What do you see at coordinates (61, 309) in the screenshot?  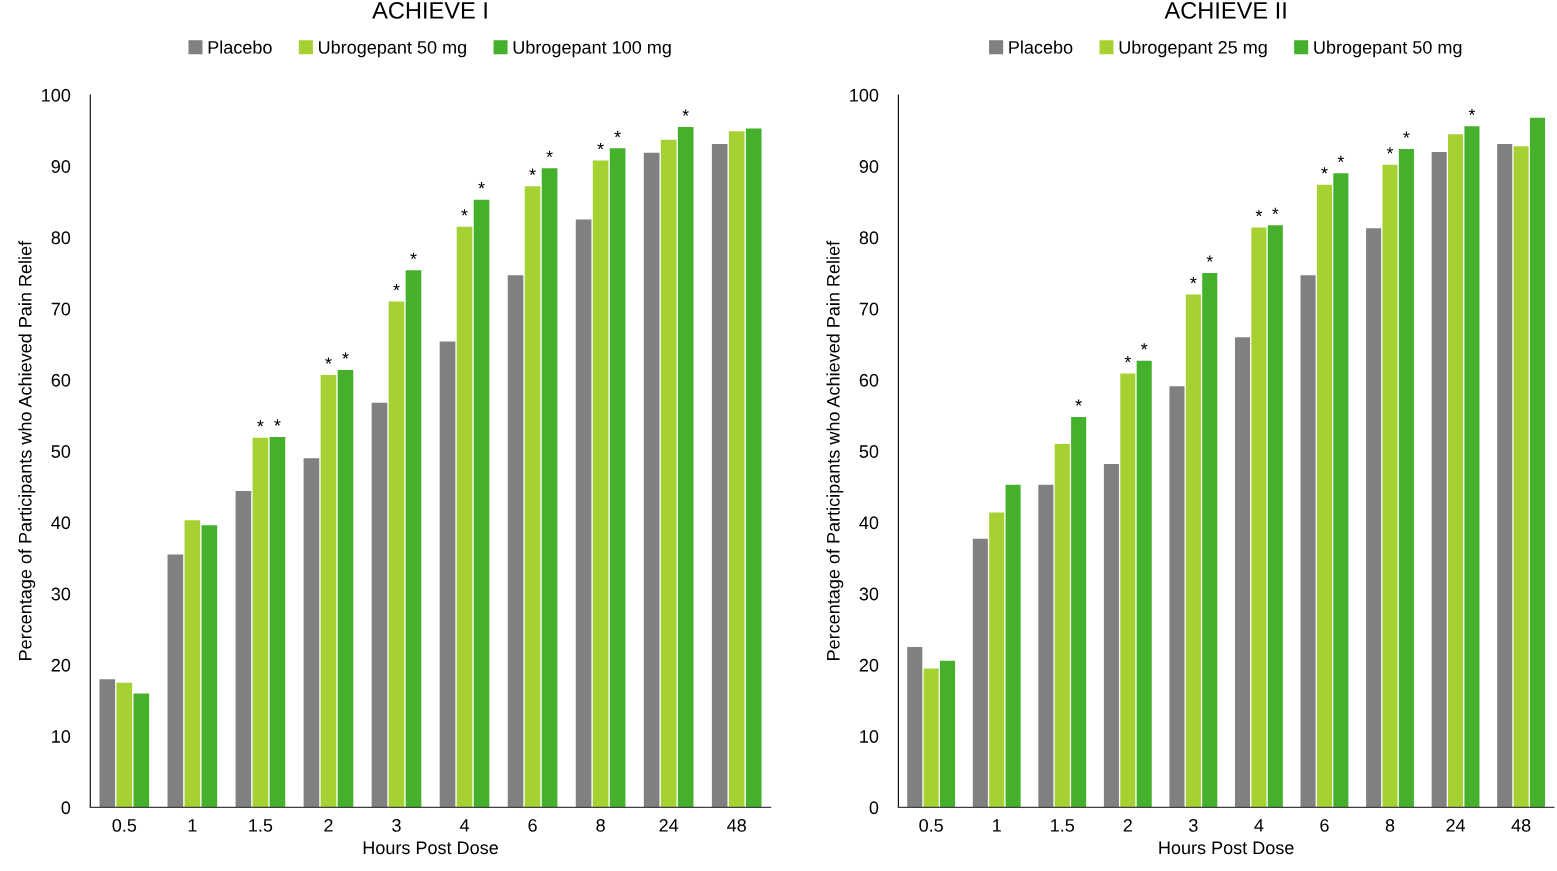 I see `y-tick-label: 70` at bounding box center [61, 309].